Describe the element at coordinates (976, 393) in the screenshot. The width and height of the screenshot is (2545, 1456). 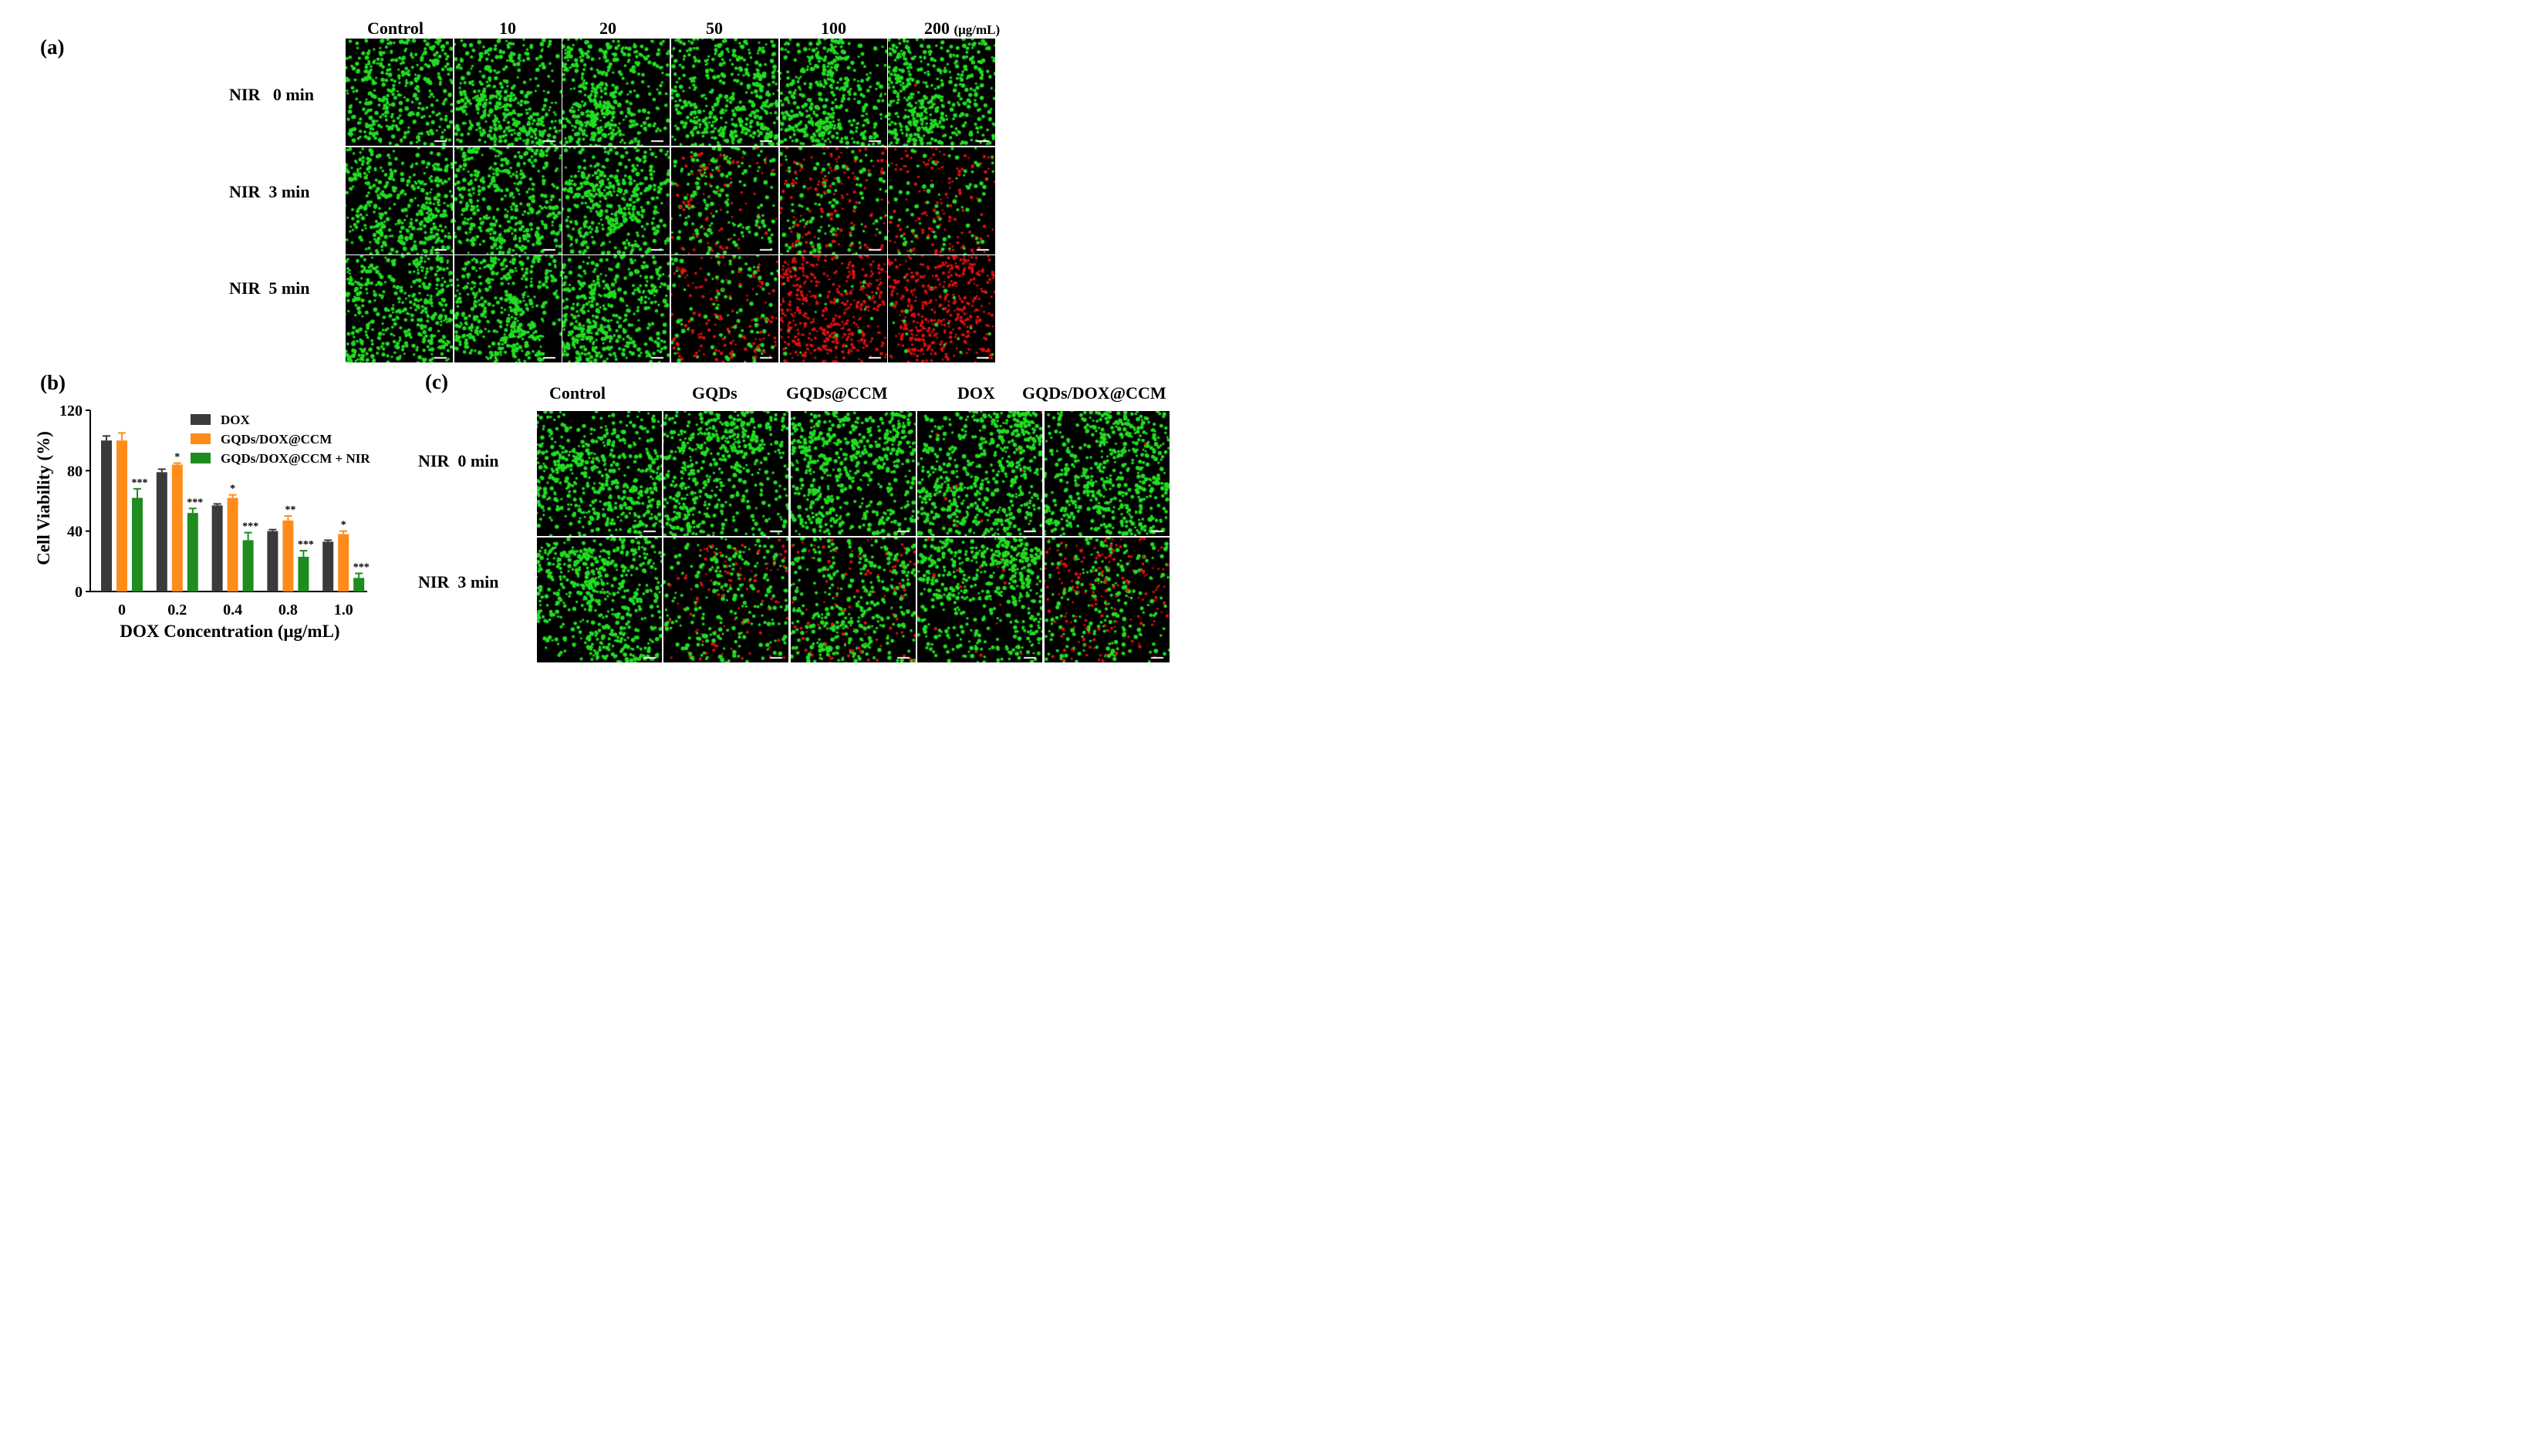
I see `panel-c-col-header: DOX` at that location.